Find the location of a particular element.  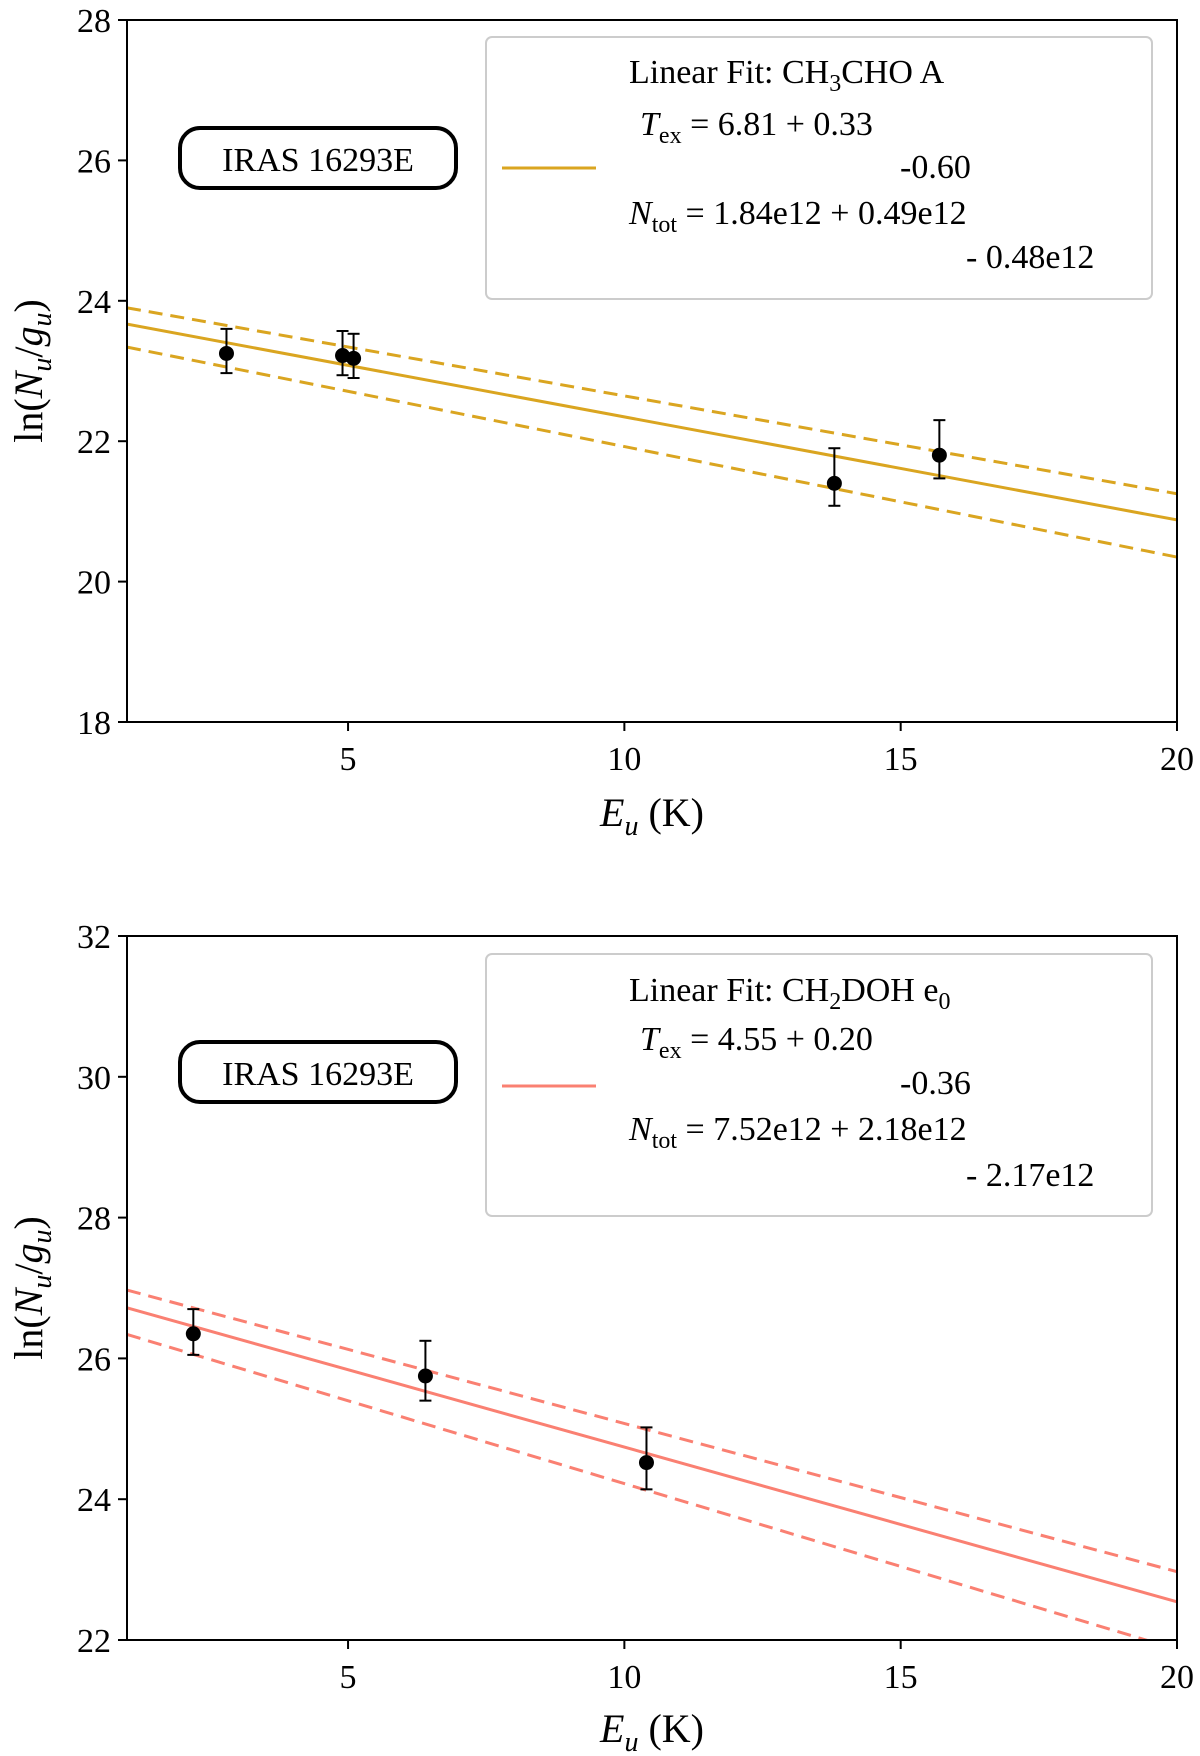

legend-title: Linear Fit: CH3CHO A is located at coordinates (787, 75).